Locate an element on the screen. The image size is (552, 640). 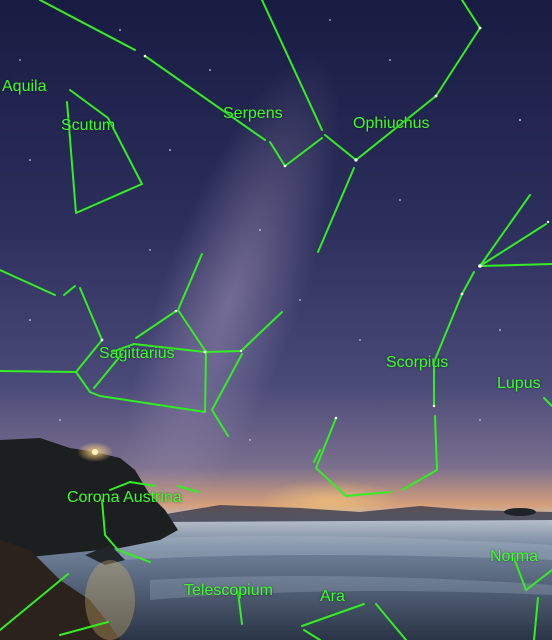
label-norma: Norma is located at coordinates (514, 557).